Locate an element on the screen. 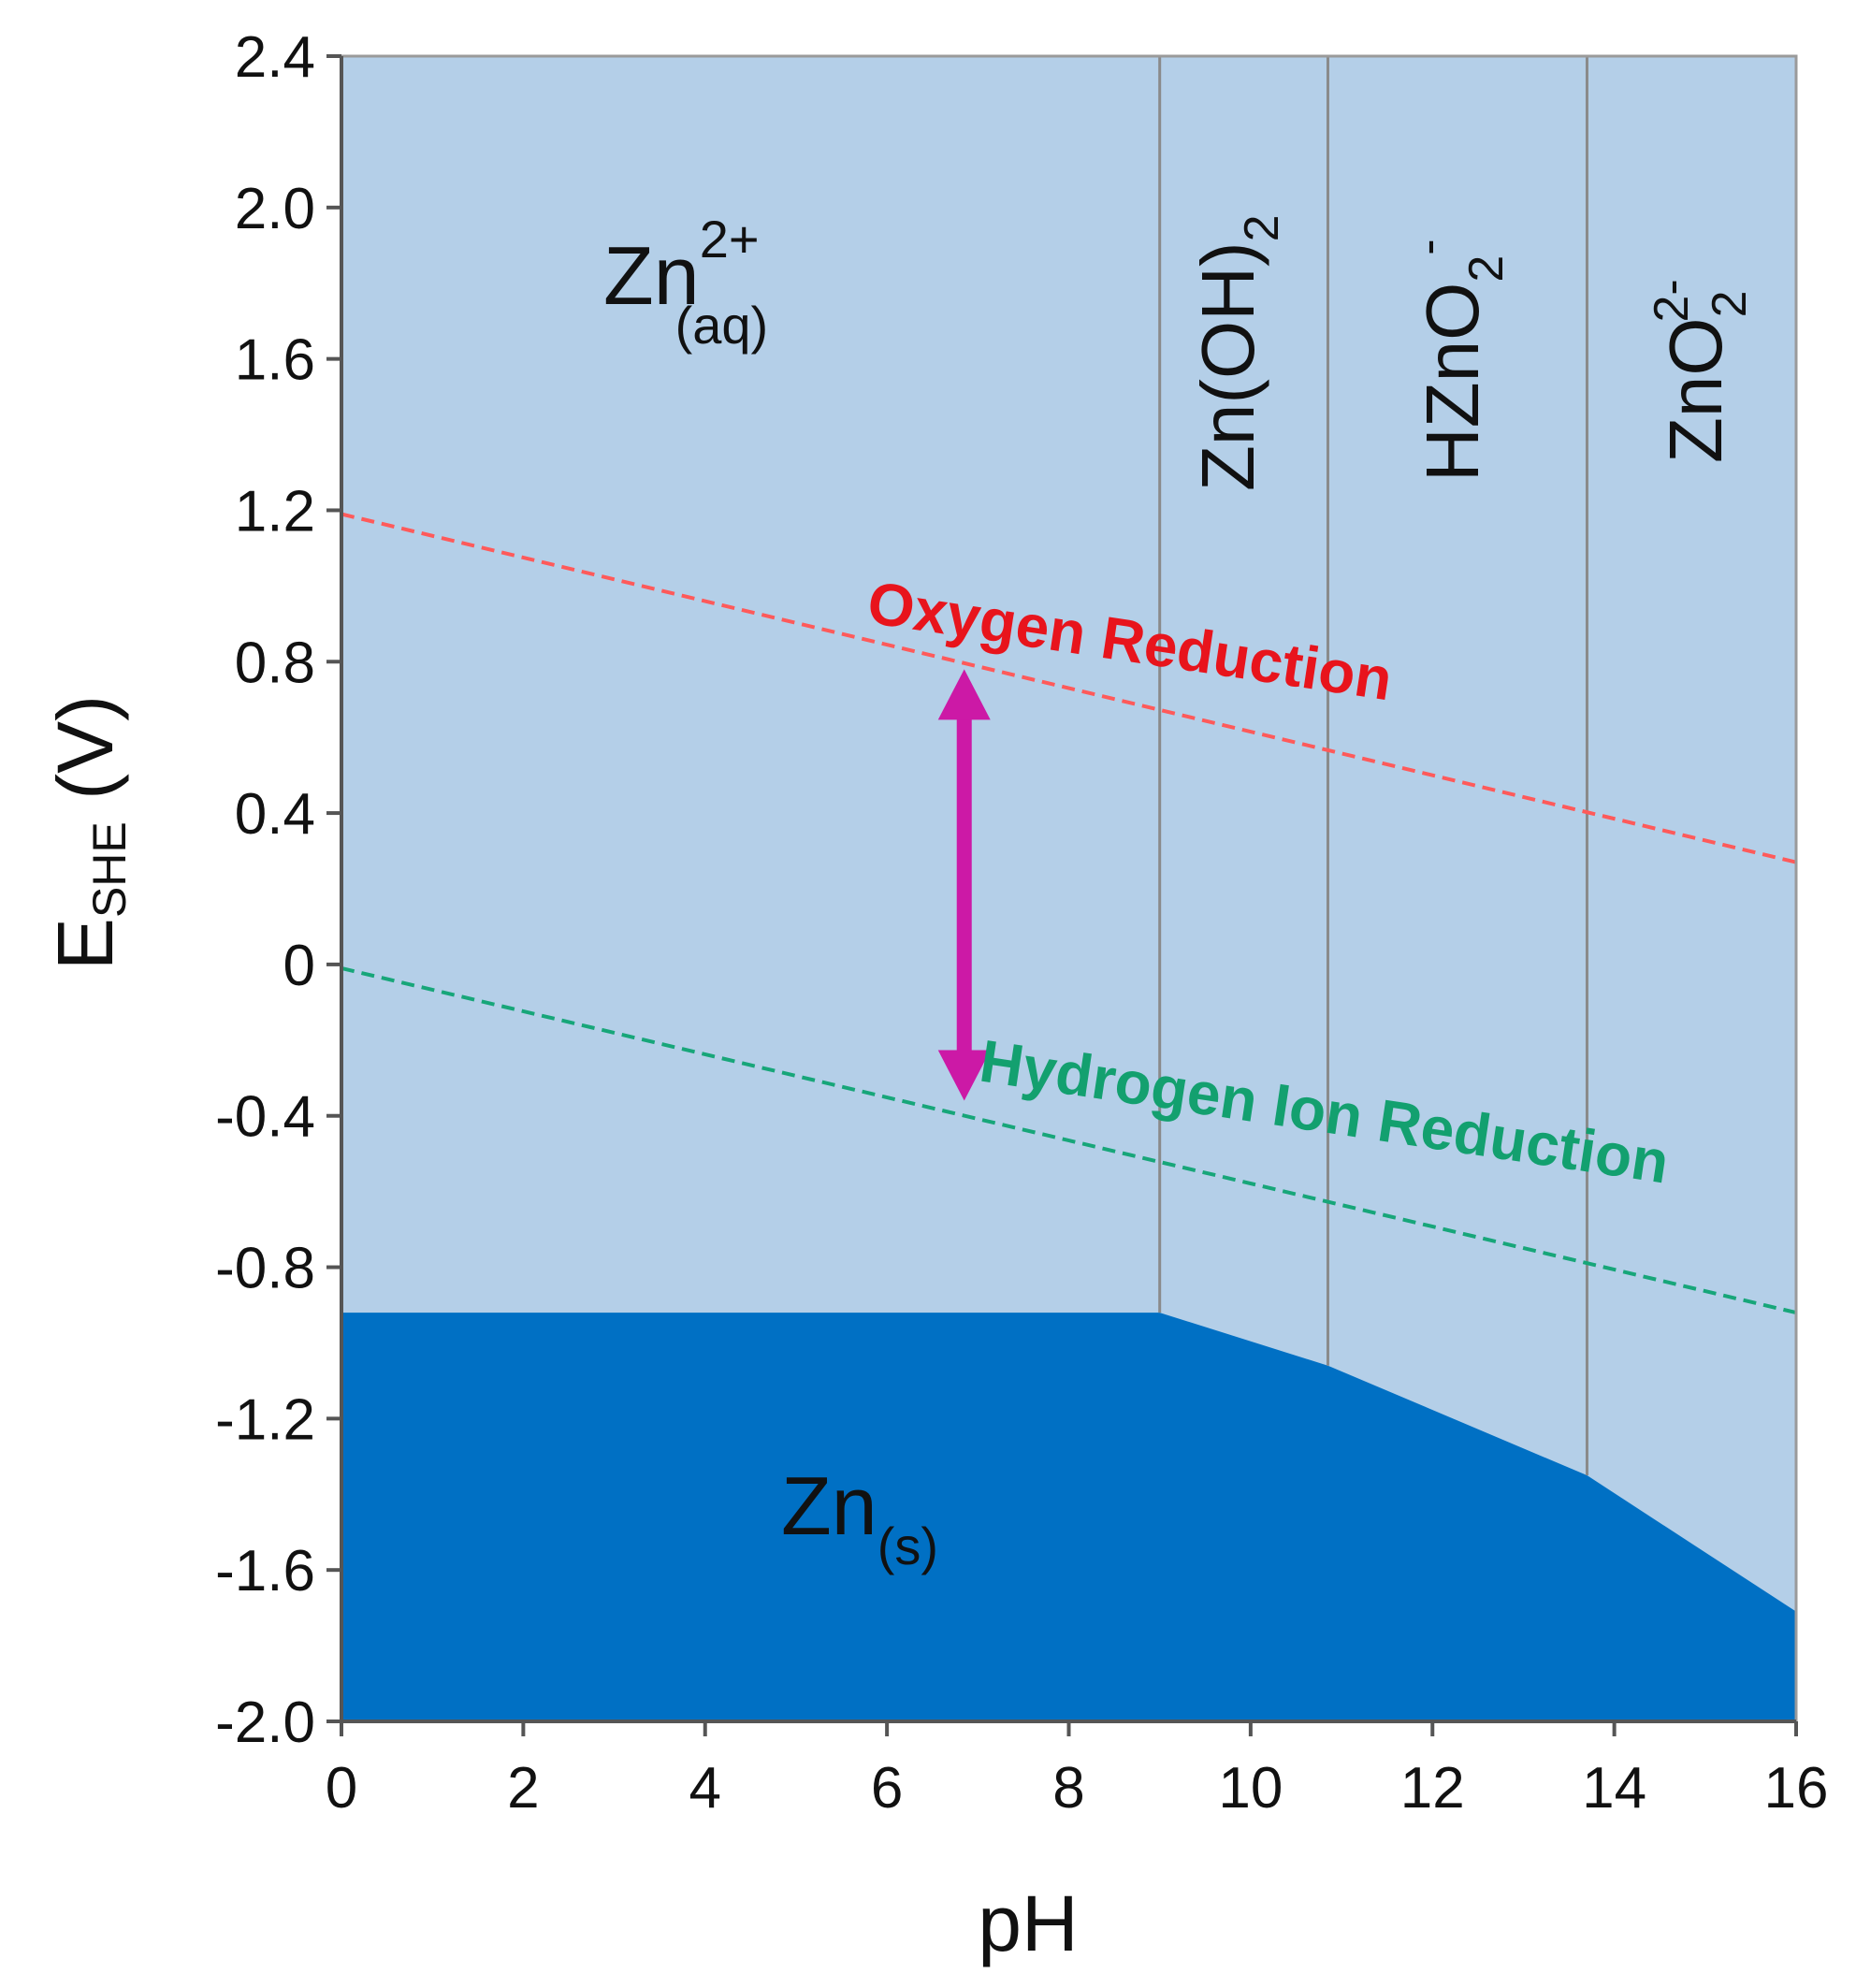 This screenshot has height=1988, width=1856. y-tick-label: -0.8 is located at coordinates (265, 1269).